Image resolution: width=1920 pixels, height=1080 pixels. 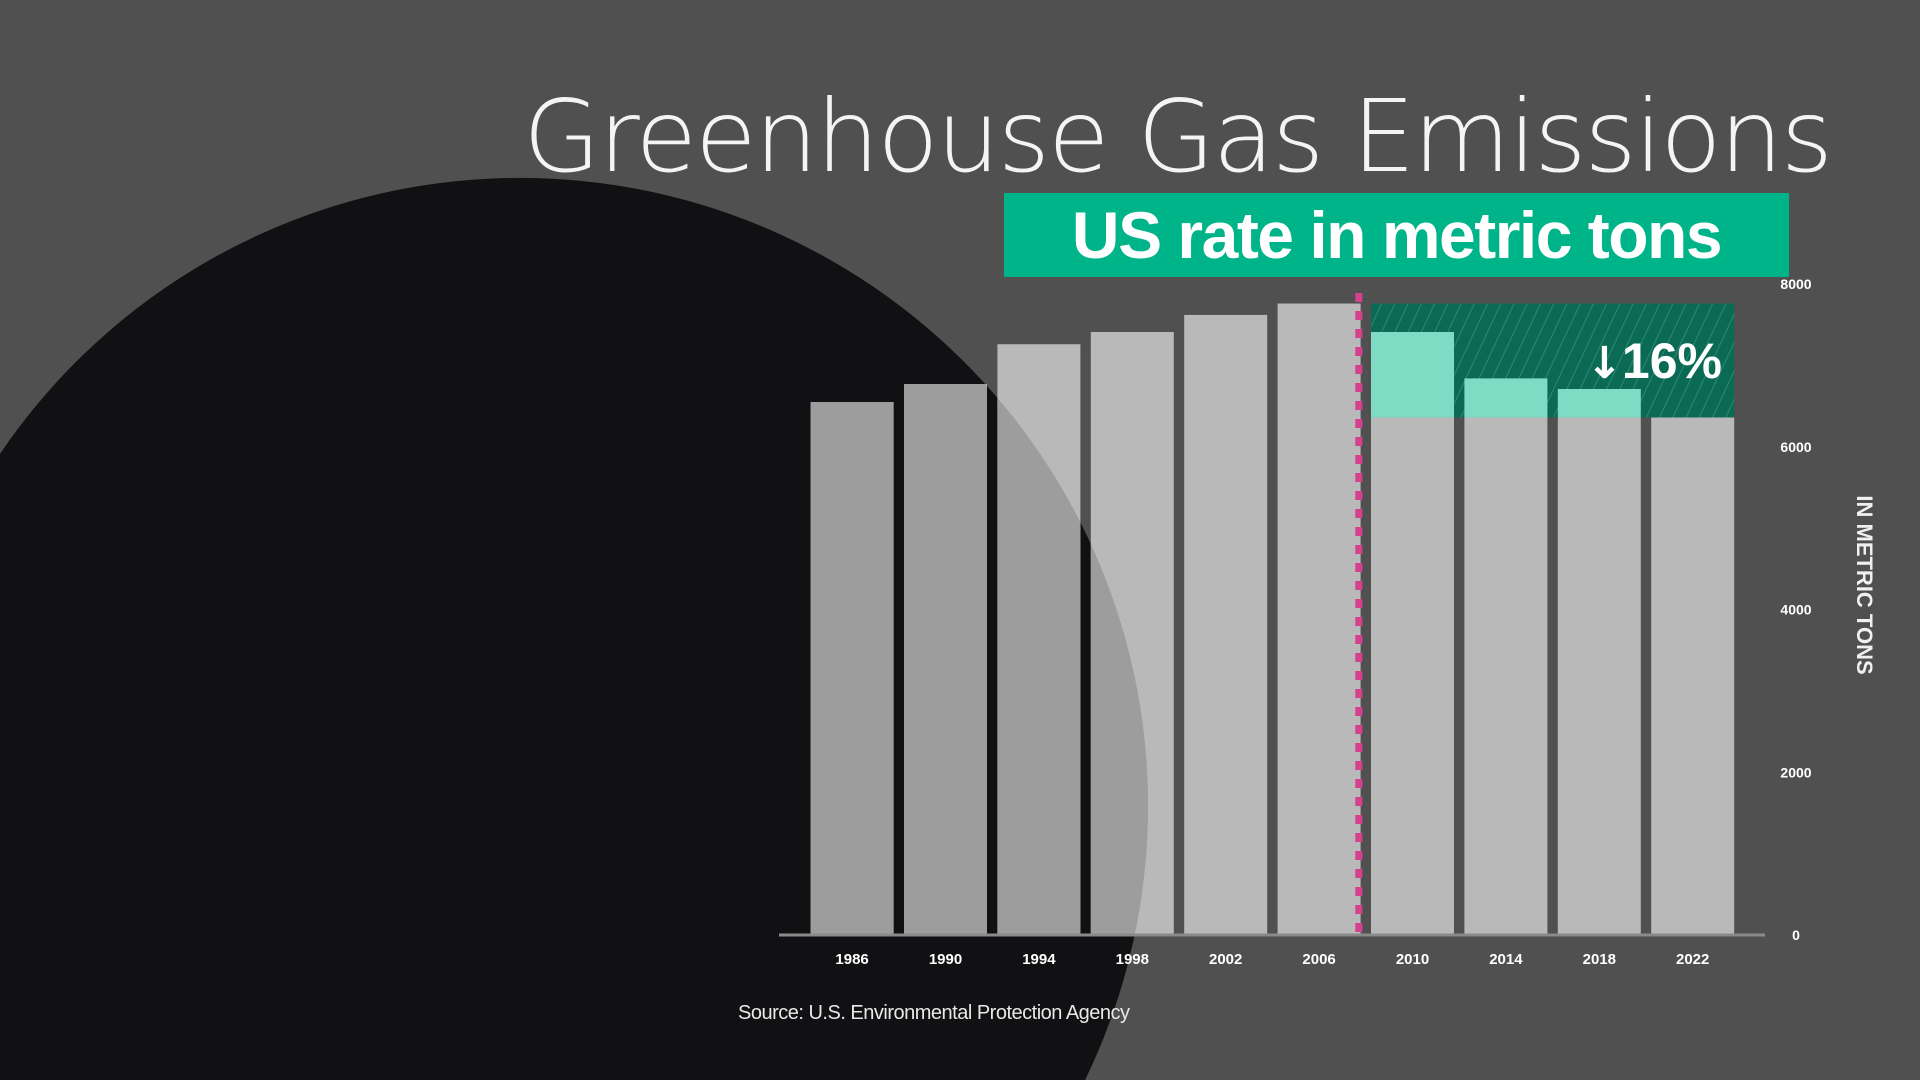 What do you see at coordinates (1272, 959) in the screenshot?
I see `x-tick-labels: 1986 1990 1994 1998 2002 2006 2010 2014 2018 2022` at bounding box center [1272, 959].